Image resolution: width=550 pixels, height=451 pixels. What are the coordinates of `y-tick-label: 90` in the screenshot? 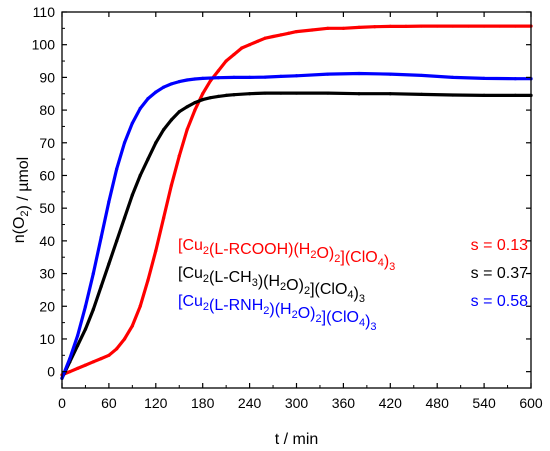 It's located at (47, 77).